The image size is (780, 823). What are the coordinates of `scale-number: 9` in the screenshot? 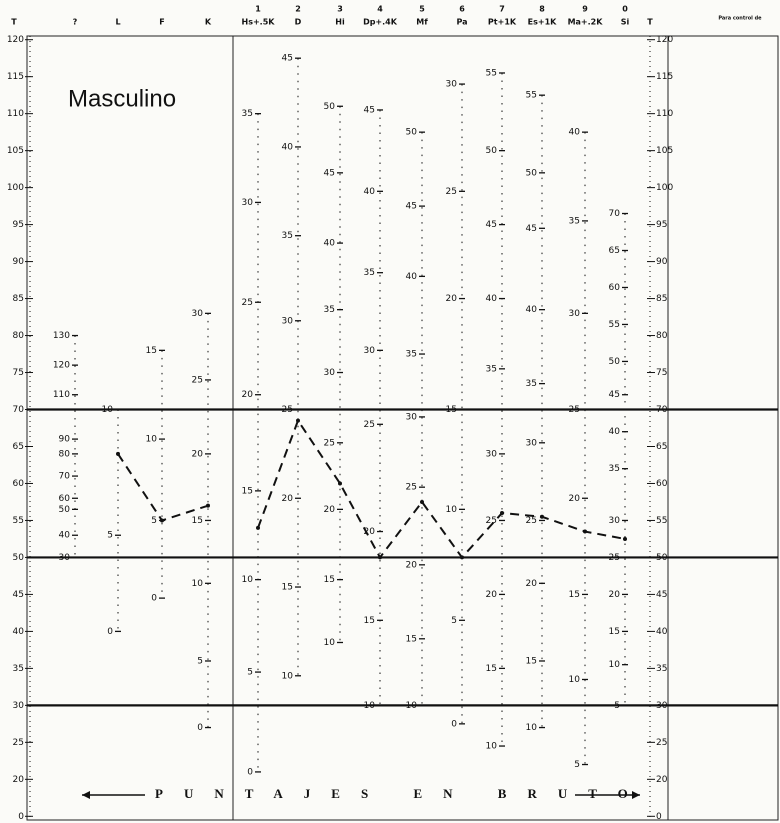 It's located at (585, 9).